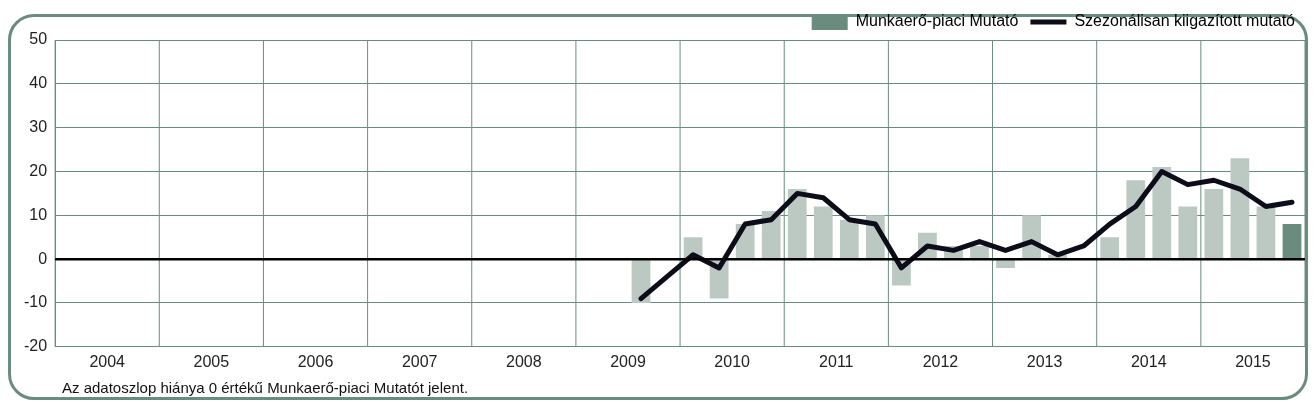  What do you see at coordinates (43, 258) in the screenshot?
I see `y-tick-label: 0` at bounding box center [43, 258].